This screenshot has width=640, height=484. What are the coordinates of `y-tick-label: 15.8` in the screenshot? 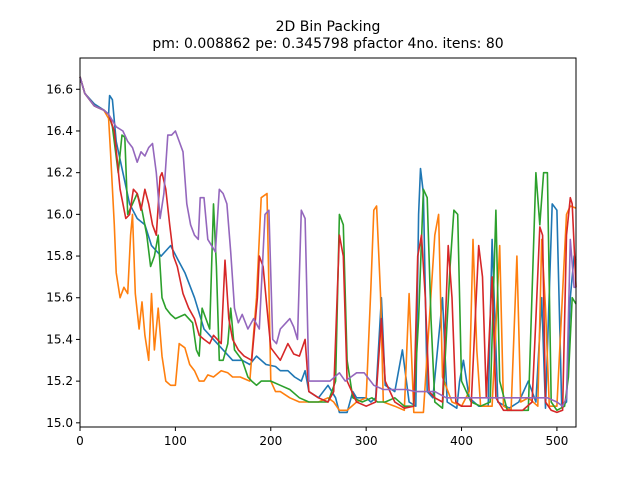 It's located at (59, 256).